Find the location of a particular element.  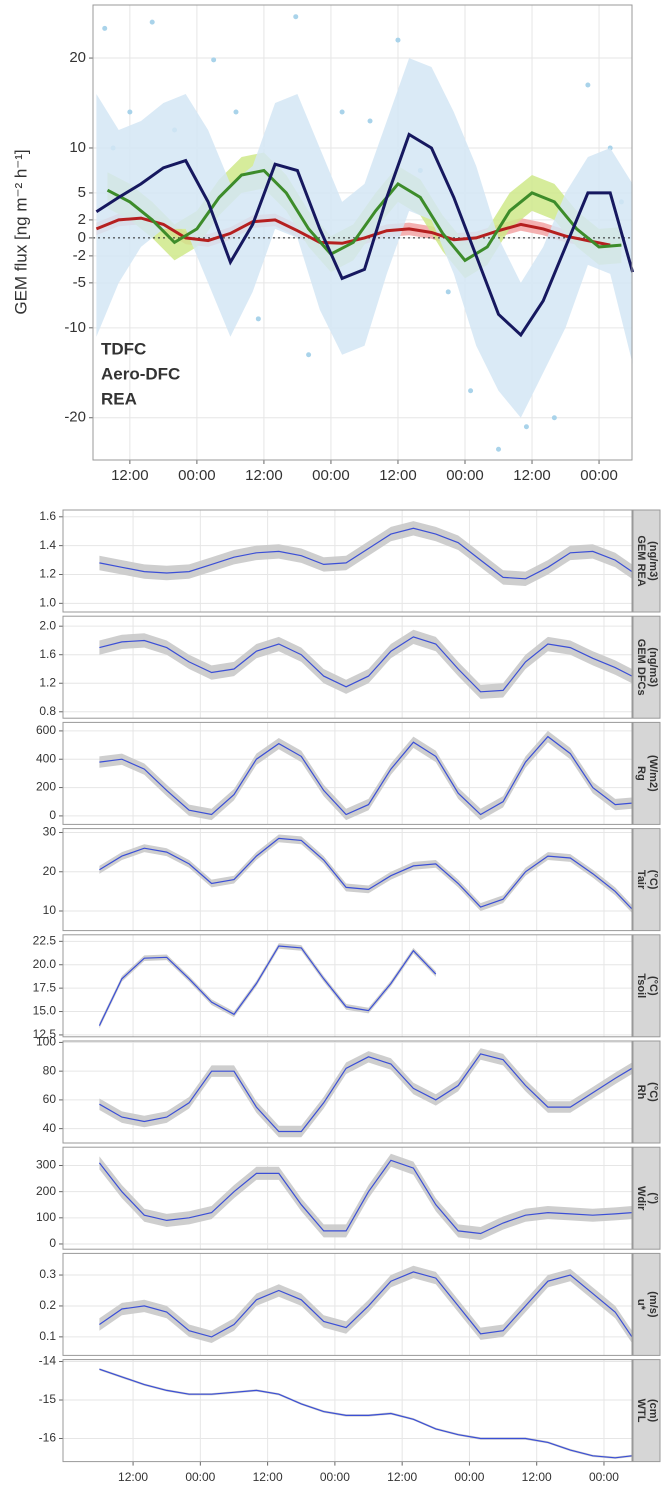

strip-label: (°) is located at coordinates (653, 1198).